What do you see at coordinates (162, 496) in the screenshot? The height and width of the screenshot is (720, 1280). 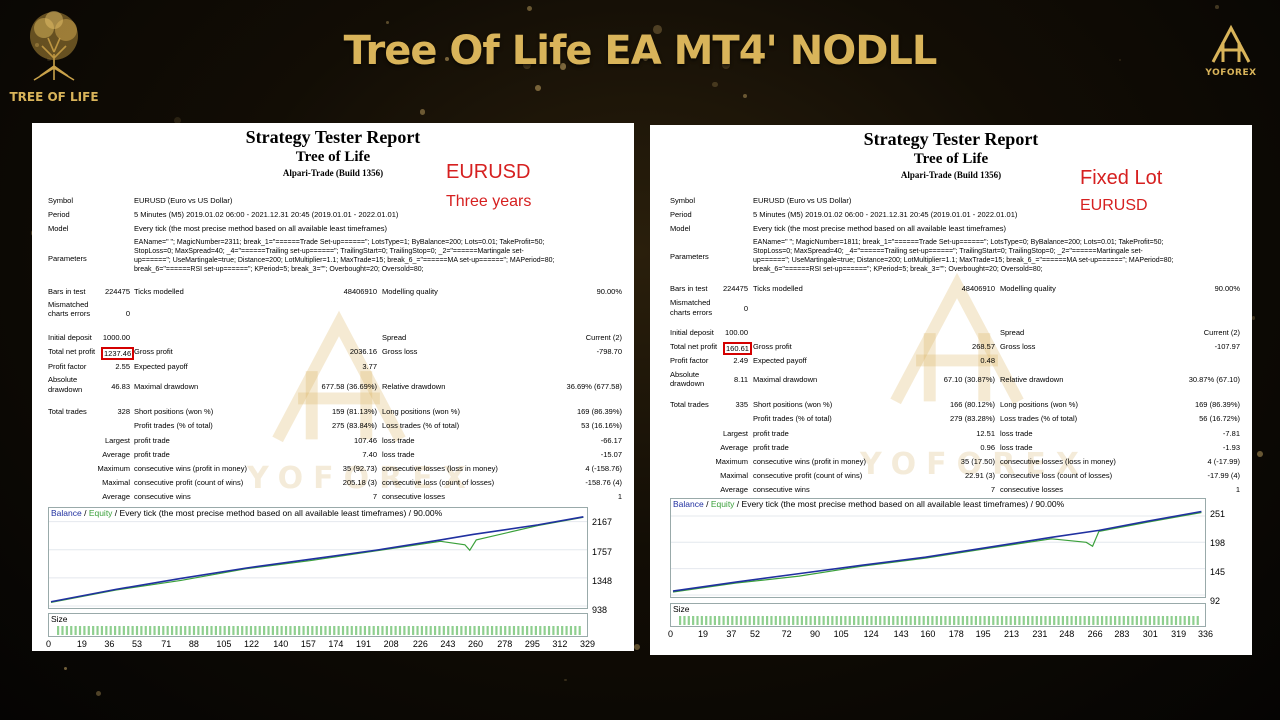 I see `avg-cons-wins-label: consecutive wins` at bounding box center [162, 496].